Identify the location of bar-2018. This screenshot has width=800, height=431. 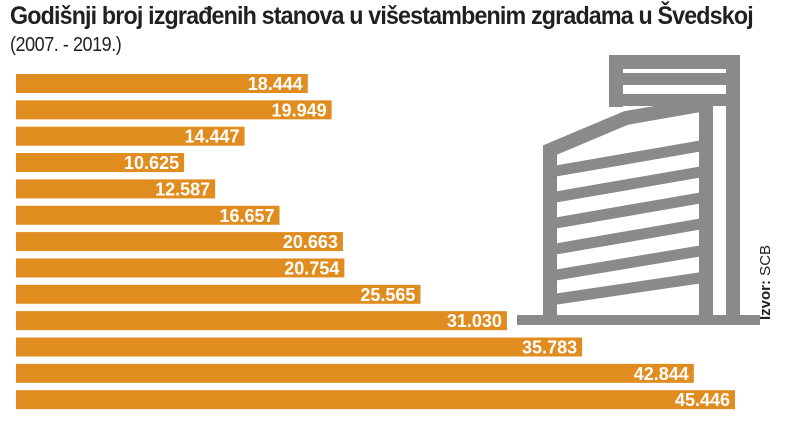
(355, 373).